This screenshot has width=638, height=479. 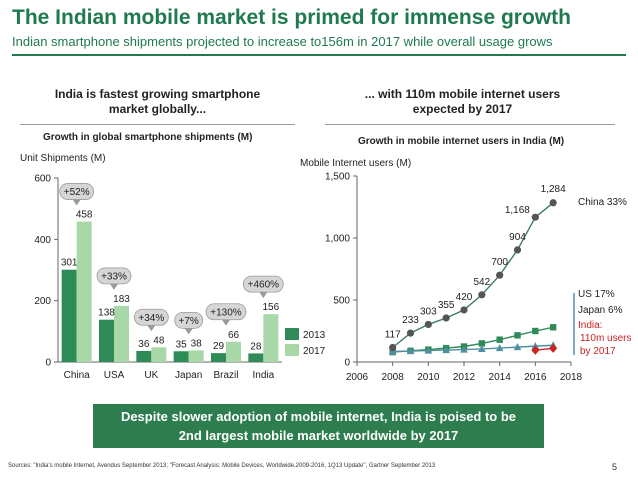 I want to click on growth-badge-label: +52%, so click(x=77, y=192).